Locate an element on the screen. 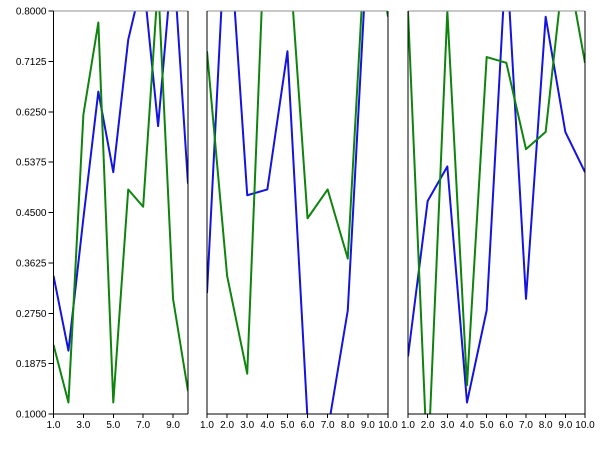 The width and height of the screenshot is (600, 450). y-tick-label: 0.3625 is located at coordinates (31, 263).